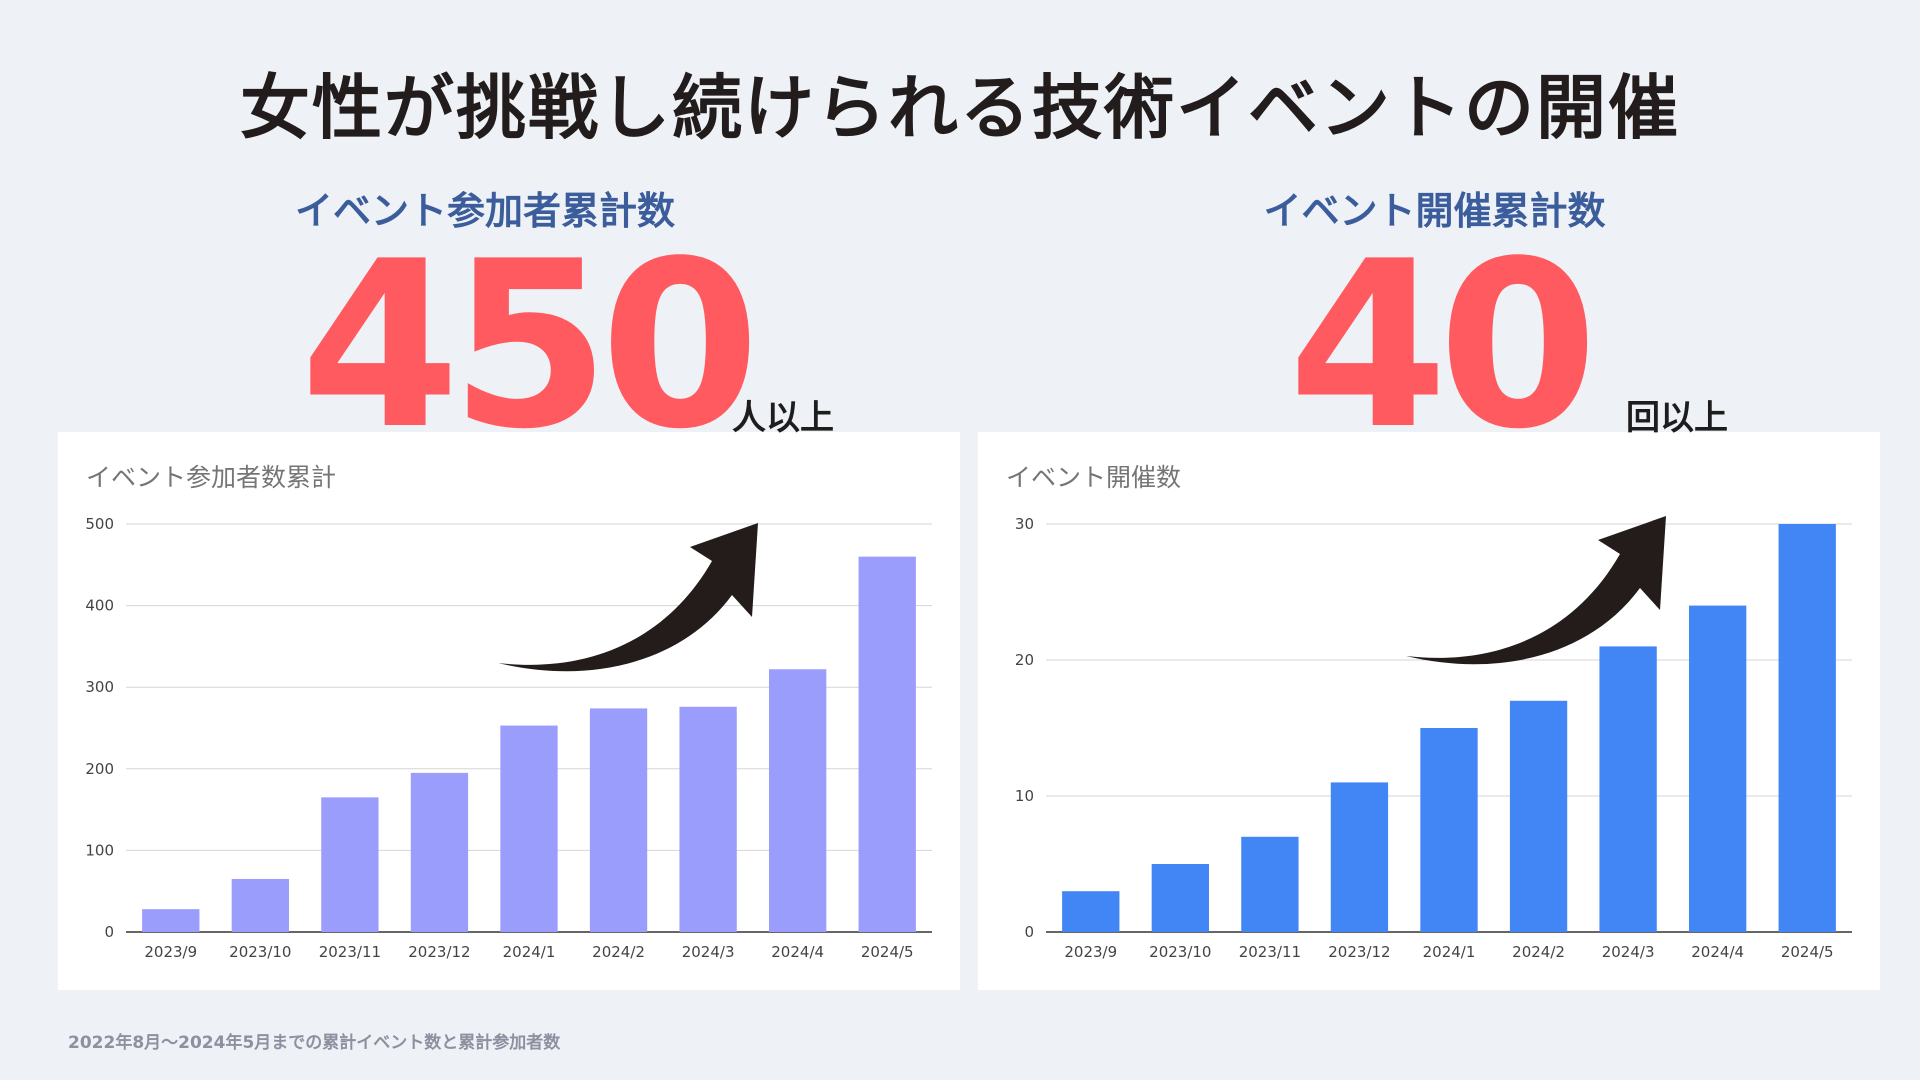 The image size is (1920, 1080). I want to click on stat-label-events: イベント開催累計数, so click(1434, 211).